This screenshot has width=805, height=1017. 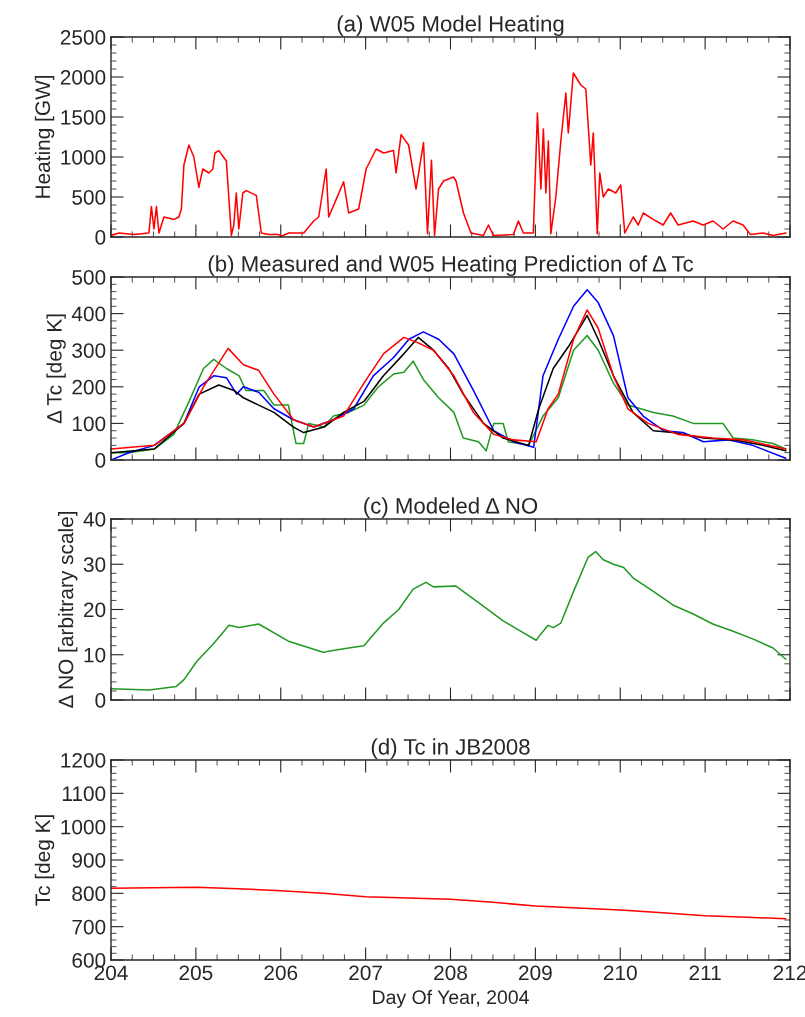 What do you see at coordinates (44, 860) in the screenshot?
I see `y-axis-title: Tc [deg K]` at bounding box center [44, 860].